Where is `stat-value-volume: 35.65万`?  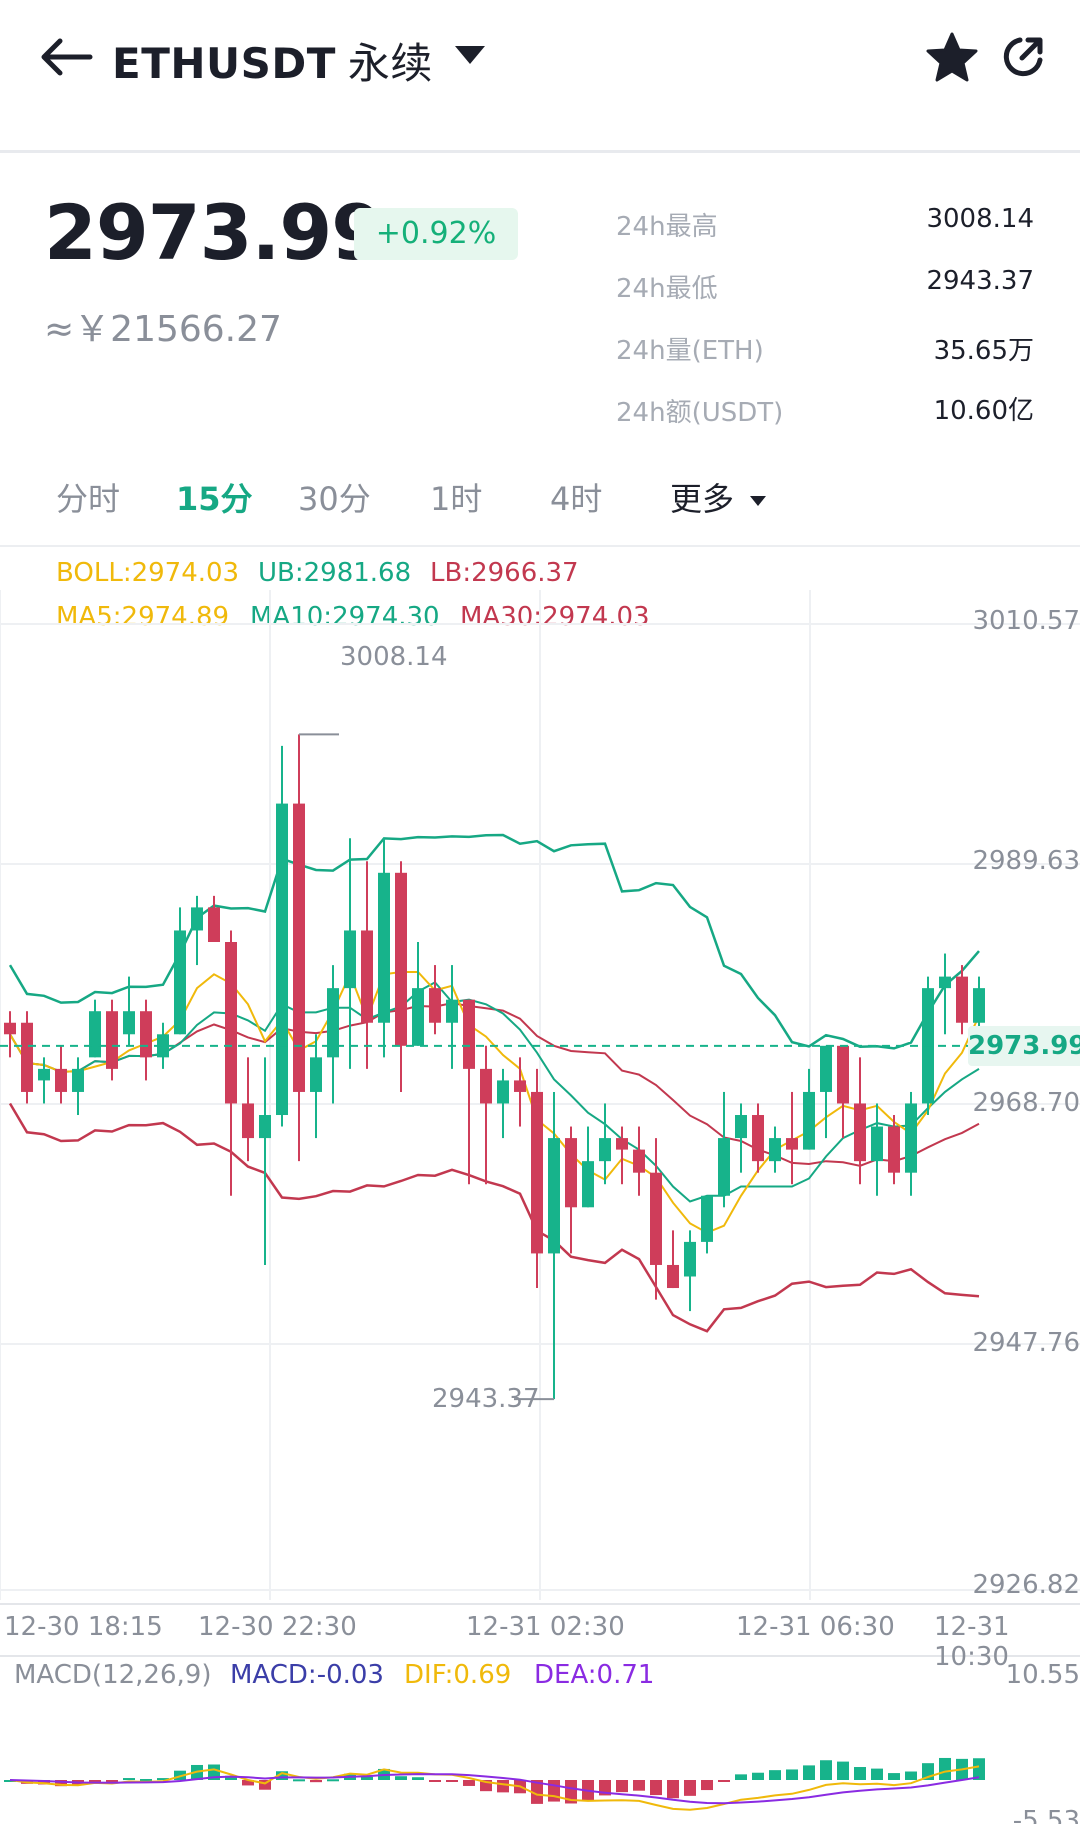 stat-value-volume: 35.65万 is located at coordinates (983, 351).